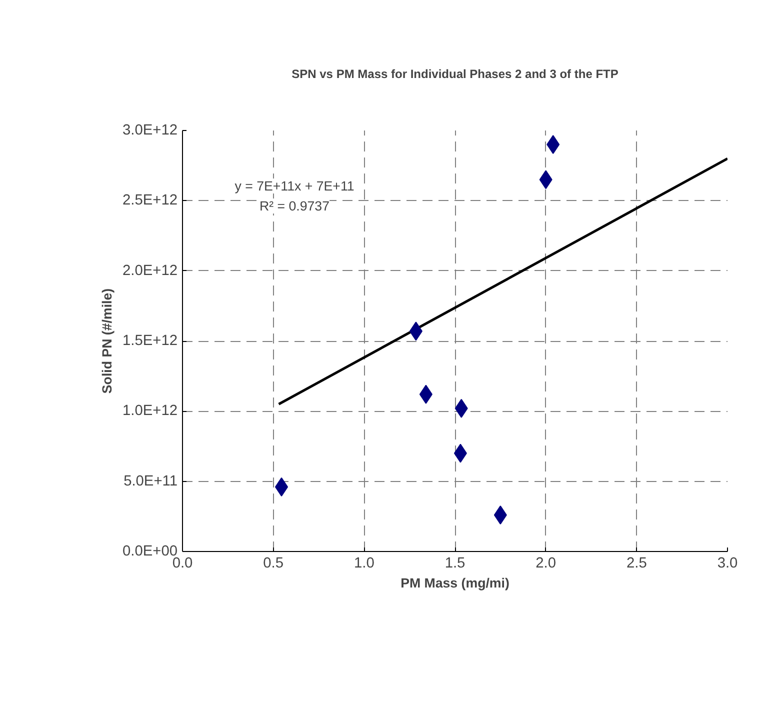  Describe the element at coordinates (151, 481) in the screenshot. I see `y-tick-label: 5.0E+11` at that location.